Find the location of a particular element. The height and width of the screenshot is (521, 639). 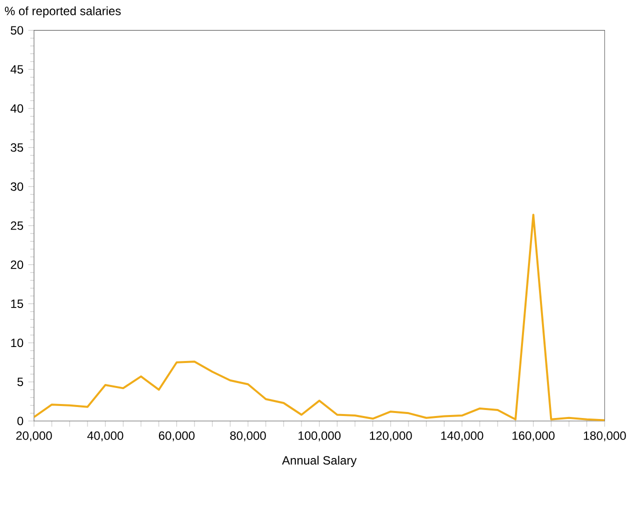

x-tick-label: 100,000 is located at coordinates (319, 436).